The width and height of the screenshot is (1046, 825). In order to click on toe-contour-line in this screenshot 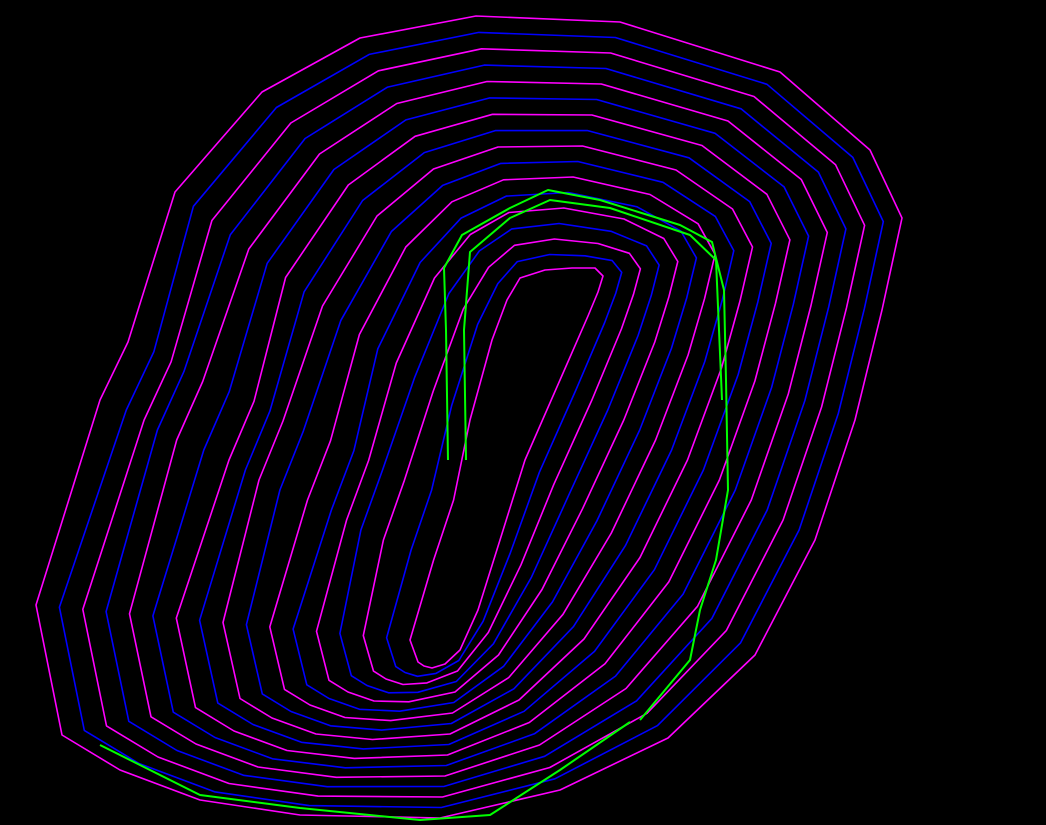, I will do `click(504, 465)`.